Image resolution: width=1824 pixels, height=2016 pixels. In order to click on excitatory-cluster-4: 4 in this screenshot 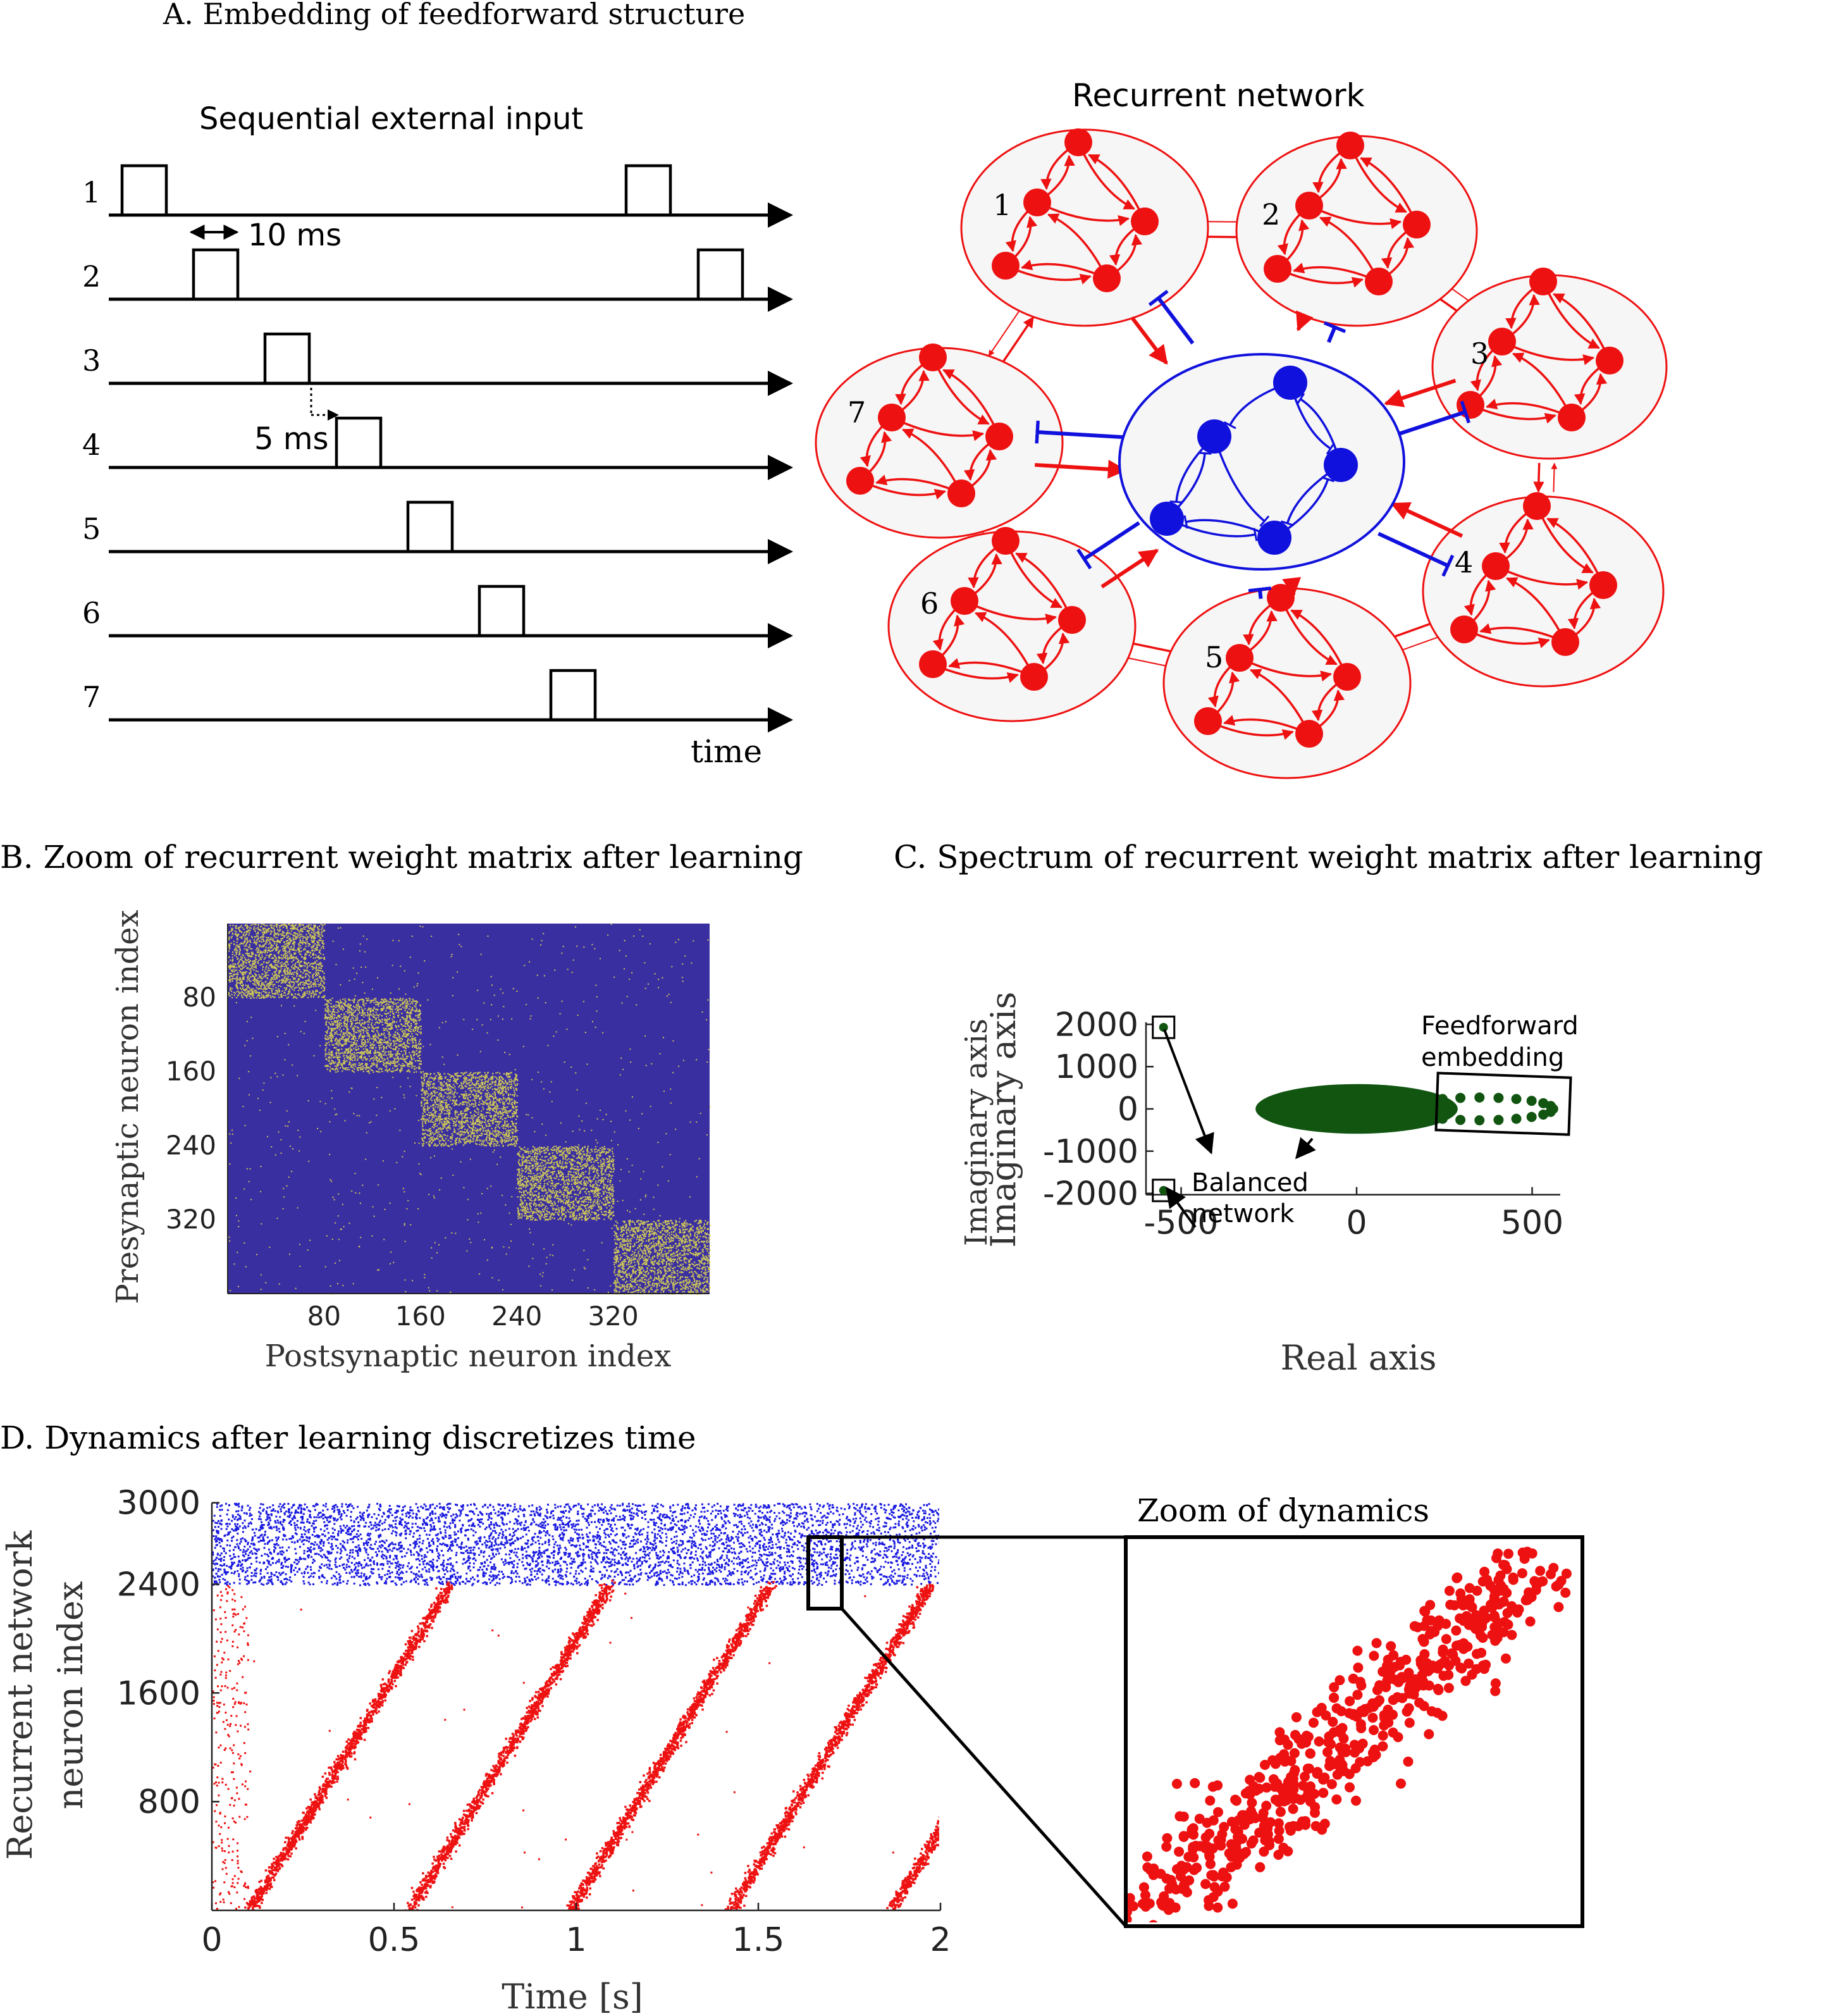, I will do `click(1544, 590)`.